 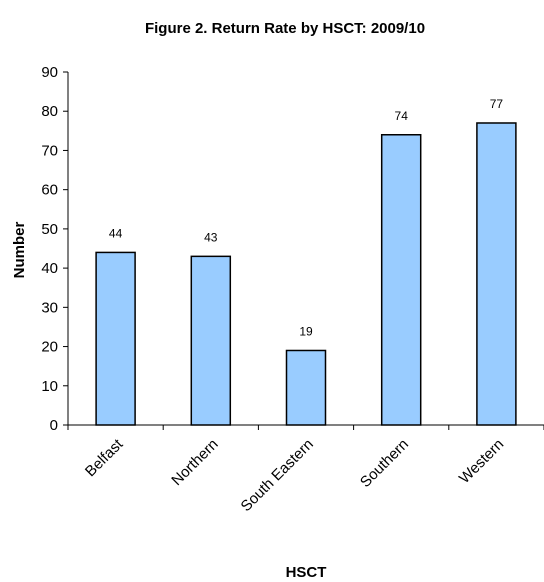 I want to click on x-tick-label: Belfast, so click(x=104, y=457).